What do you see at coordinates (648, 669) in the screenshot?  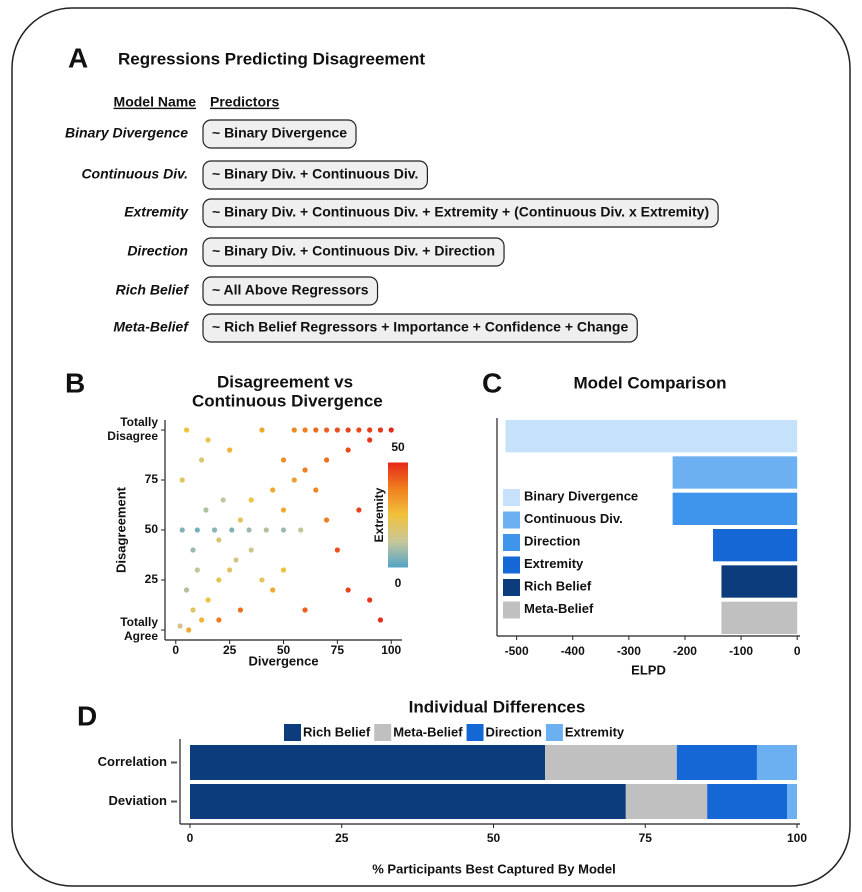 I see `x-axis-label: ELPD` at bounding box center [648, 669].